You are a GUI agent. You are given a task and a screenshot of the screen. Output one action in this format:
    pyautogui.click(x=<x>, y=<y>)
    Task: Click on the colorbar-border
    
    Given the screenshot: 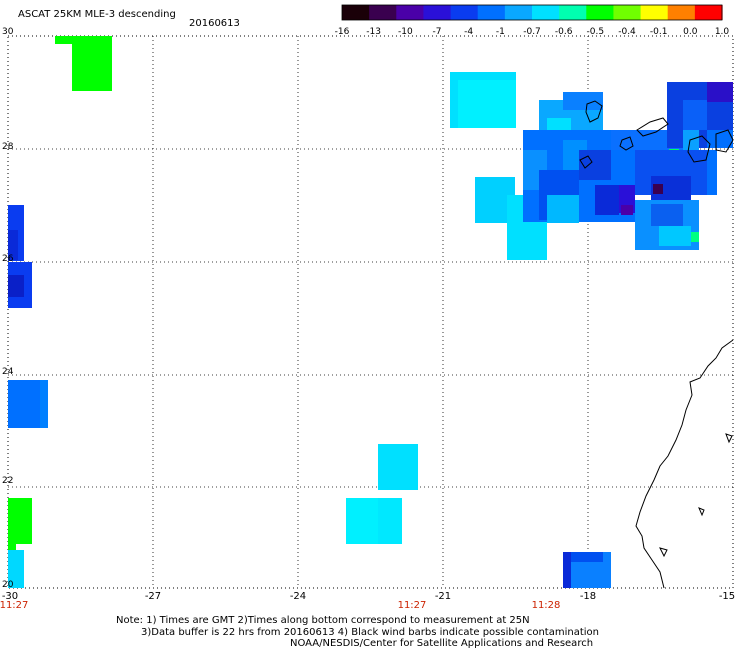 What is the action you would take?
    pyautogui.click(x=532, y=12)
    